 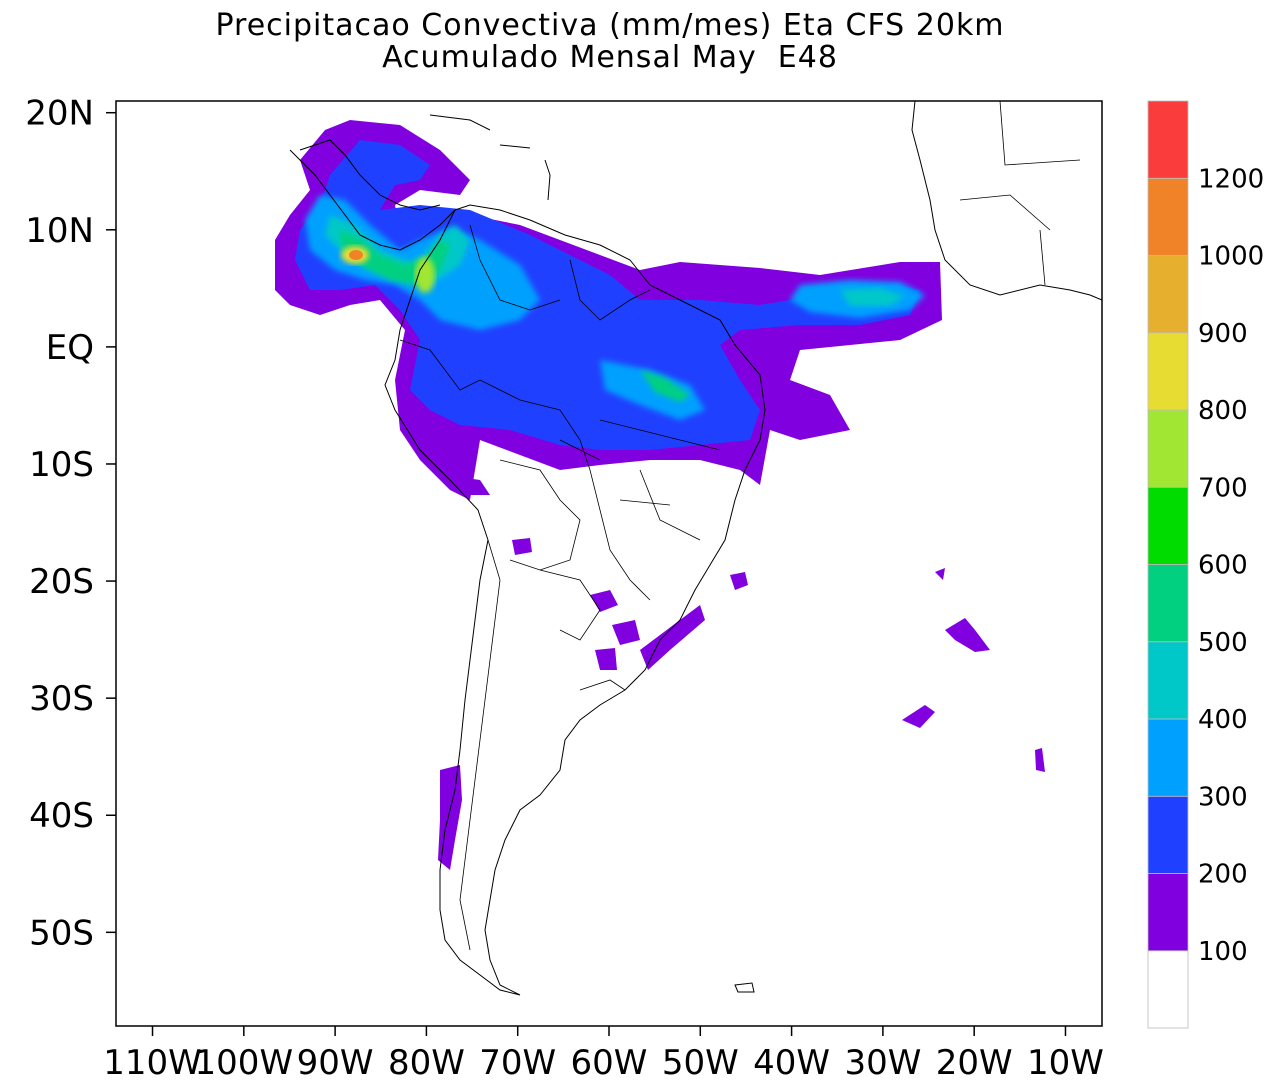 What do you see at coordinates (372, 195) in the screenshot?
I see `central-america-coastline` at bounding box center [372, 195].